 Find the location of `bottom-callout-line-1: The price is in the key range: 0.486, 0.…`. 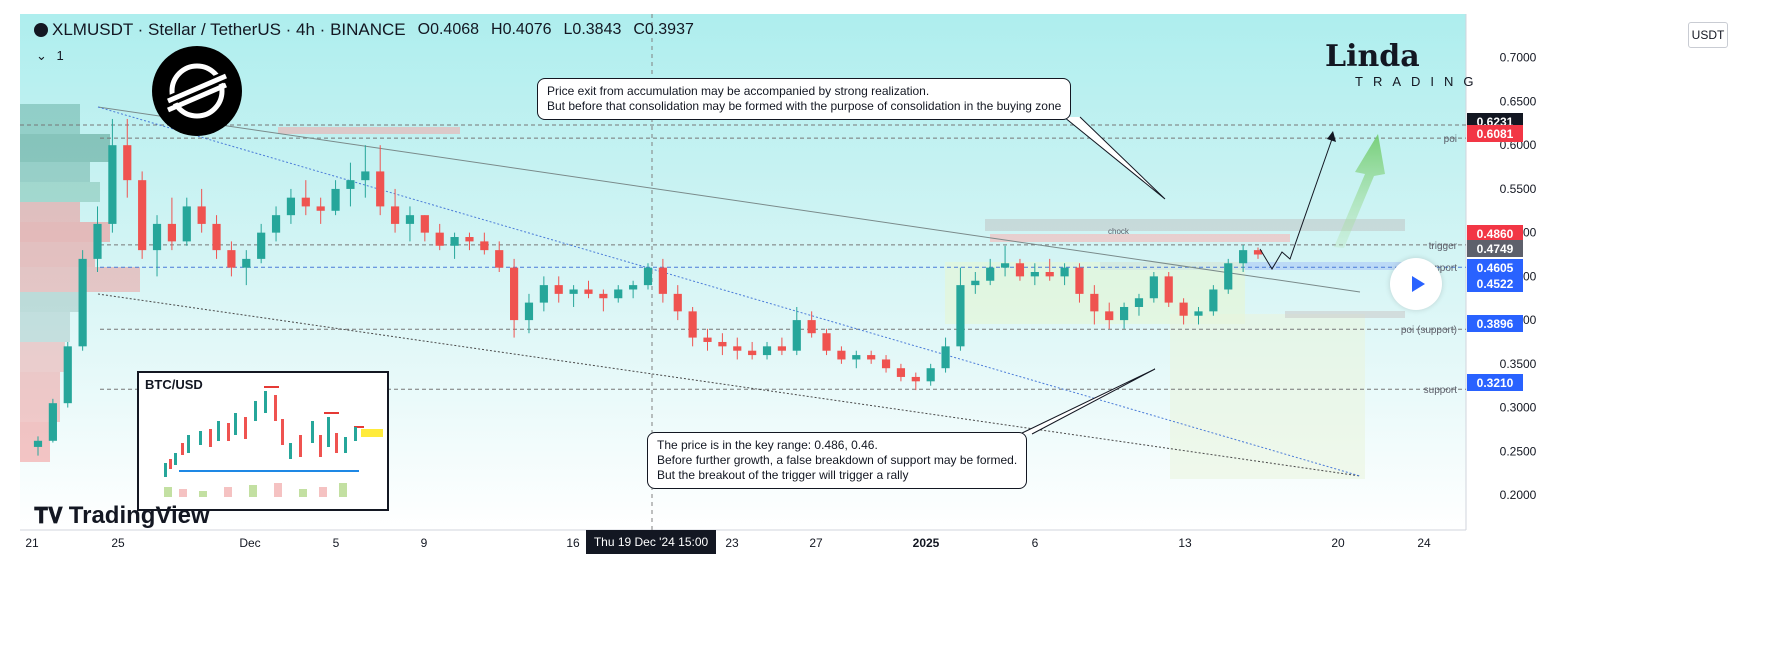

bottom-callout-line-1: The price is in the key range: 0.486, 0.… is located at coordinates (767, 445).